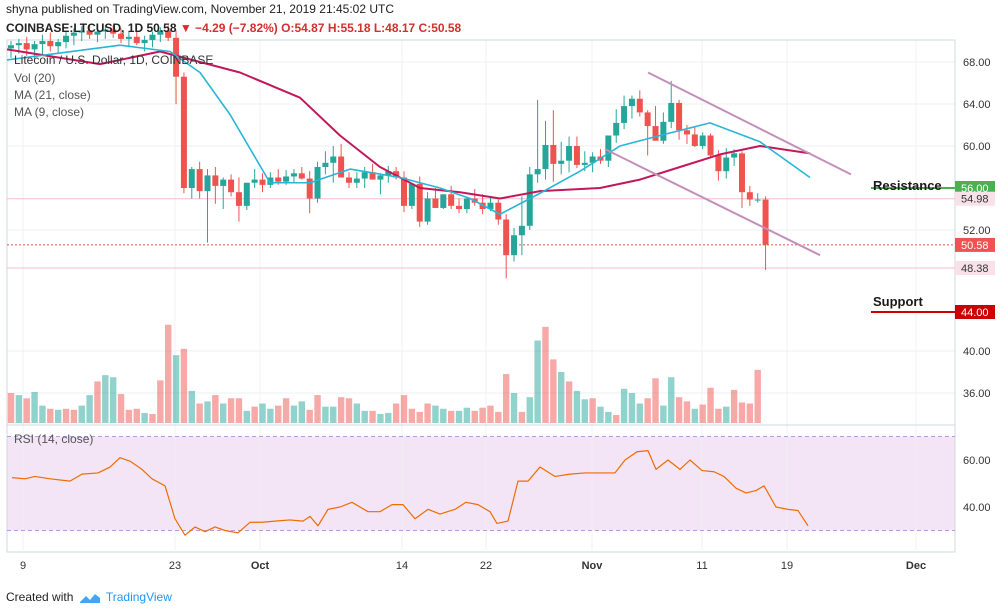 The height and width of the screenshot is (615, 1006). What do you see at coordinates (54, 439) in the screenshot?
I see `legend-rsi: RSI (14, close)` at bounding box center [54, 439].